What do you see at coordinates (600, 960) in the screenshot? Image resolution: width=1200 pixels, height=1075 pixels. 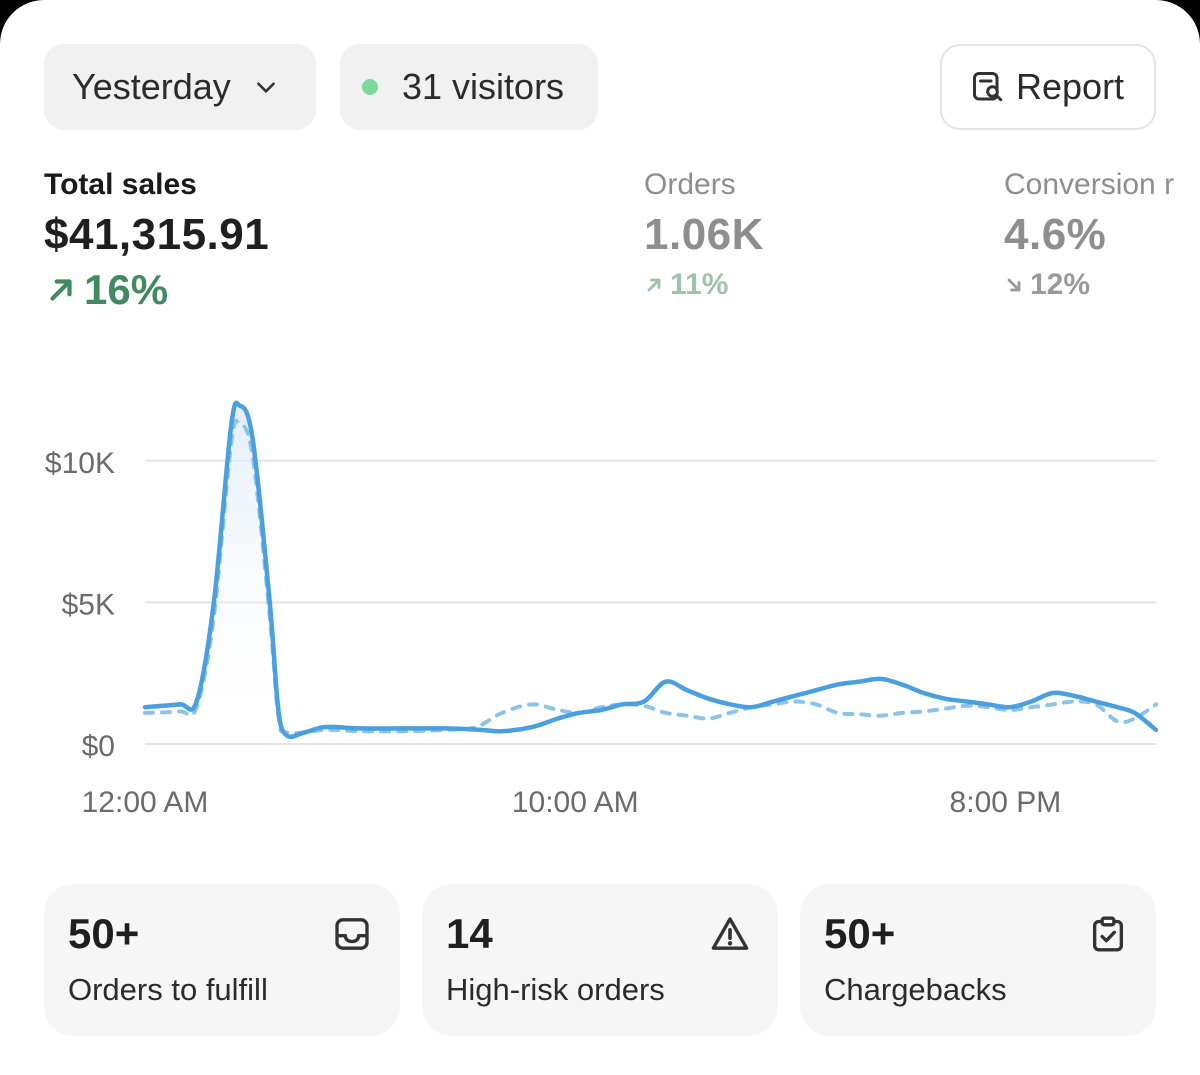 I see `high-risk-orders-tile: 14 High-risk orders` at bounding box center [600, 960].